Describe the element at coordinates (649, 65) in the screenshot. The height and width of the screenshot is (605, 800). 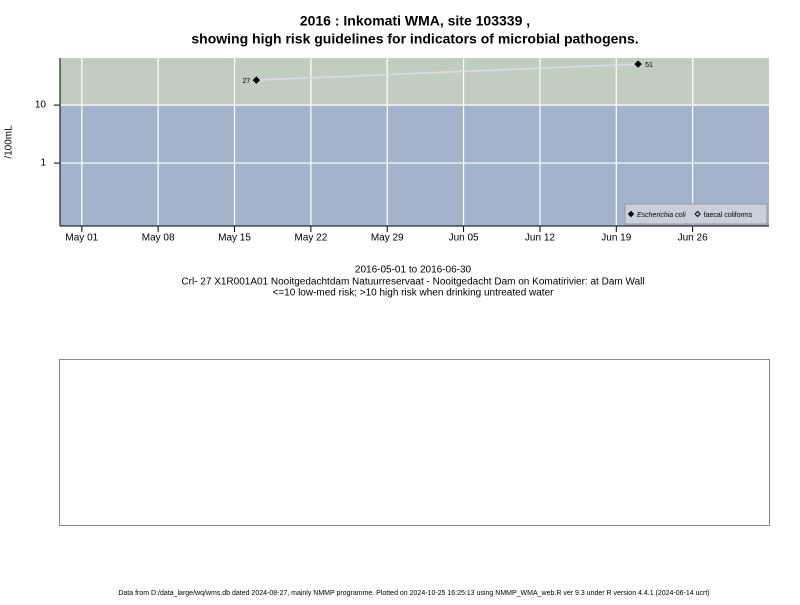
I see `data-label: 51` at that location.